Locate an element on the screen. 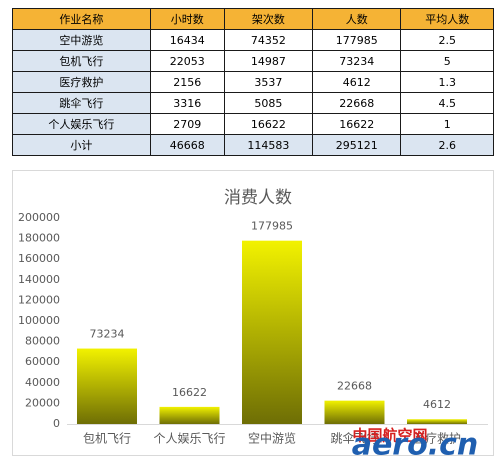 The height and width of the screenshot is (463, 503). table-cell: 个人娱乐飞行 is located at coordinates (81, 124).